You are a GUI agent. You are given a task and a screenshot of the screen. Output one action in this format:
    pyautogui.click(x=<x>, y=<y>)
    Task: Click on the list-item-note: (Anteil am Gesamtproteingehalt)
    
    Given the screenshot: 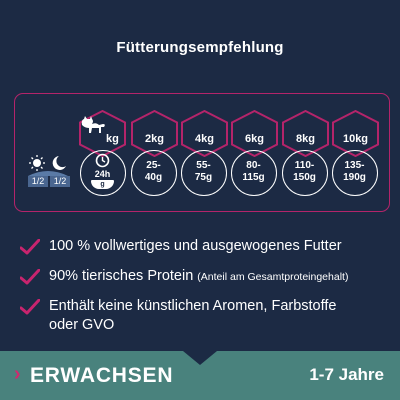 What is the action you would take?
    pyautogui.click(x=273, y=277)
    